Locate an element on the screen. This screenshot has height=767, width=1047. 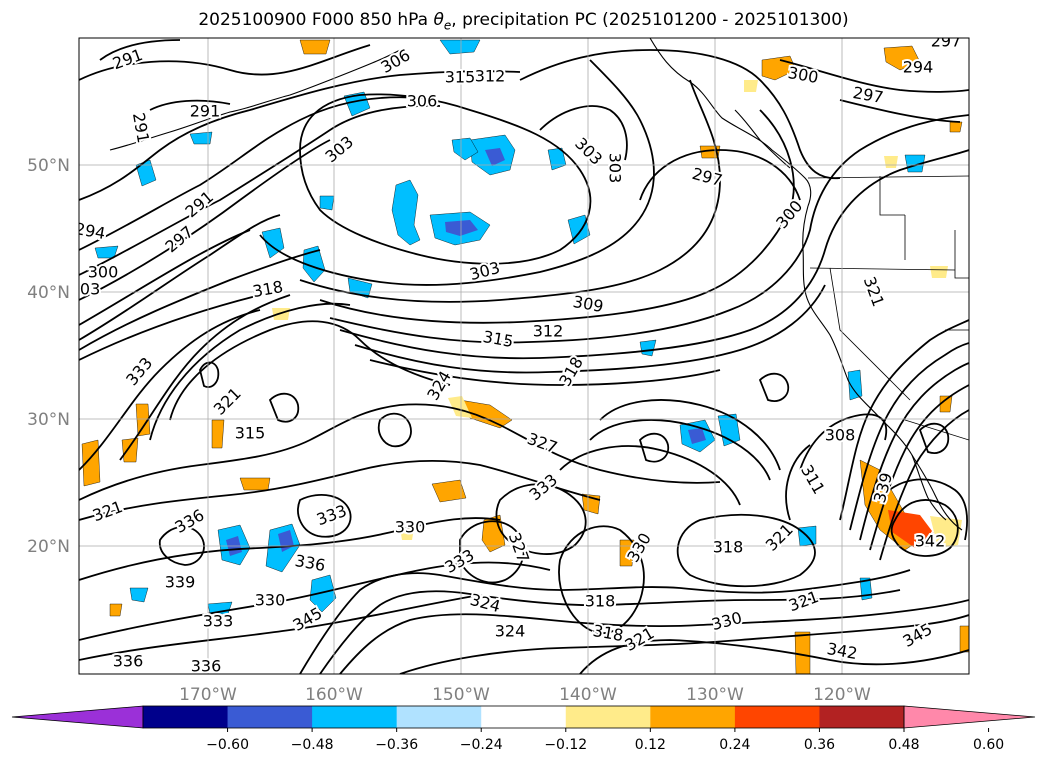
contour-label: 330 is located at coordinates (410, 527).